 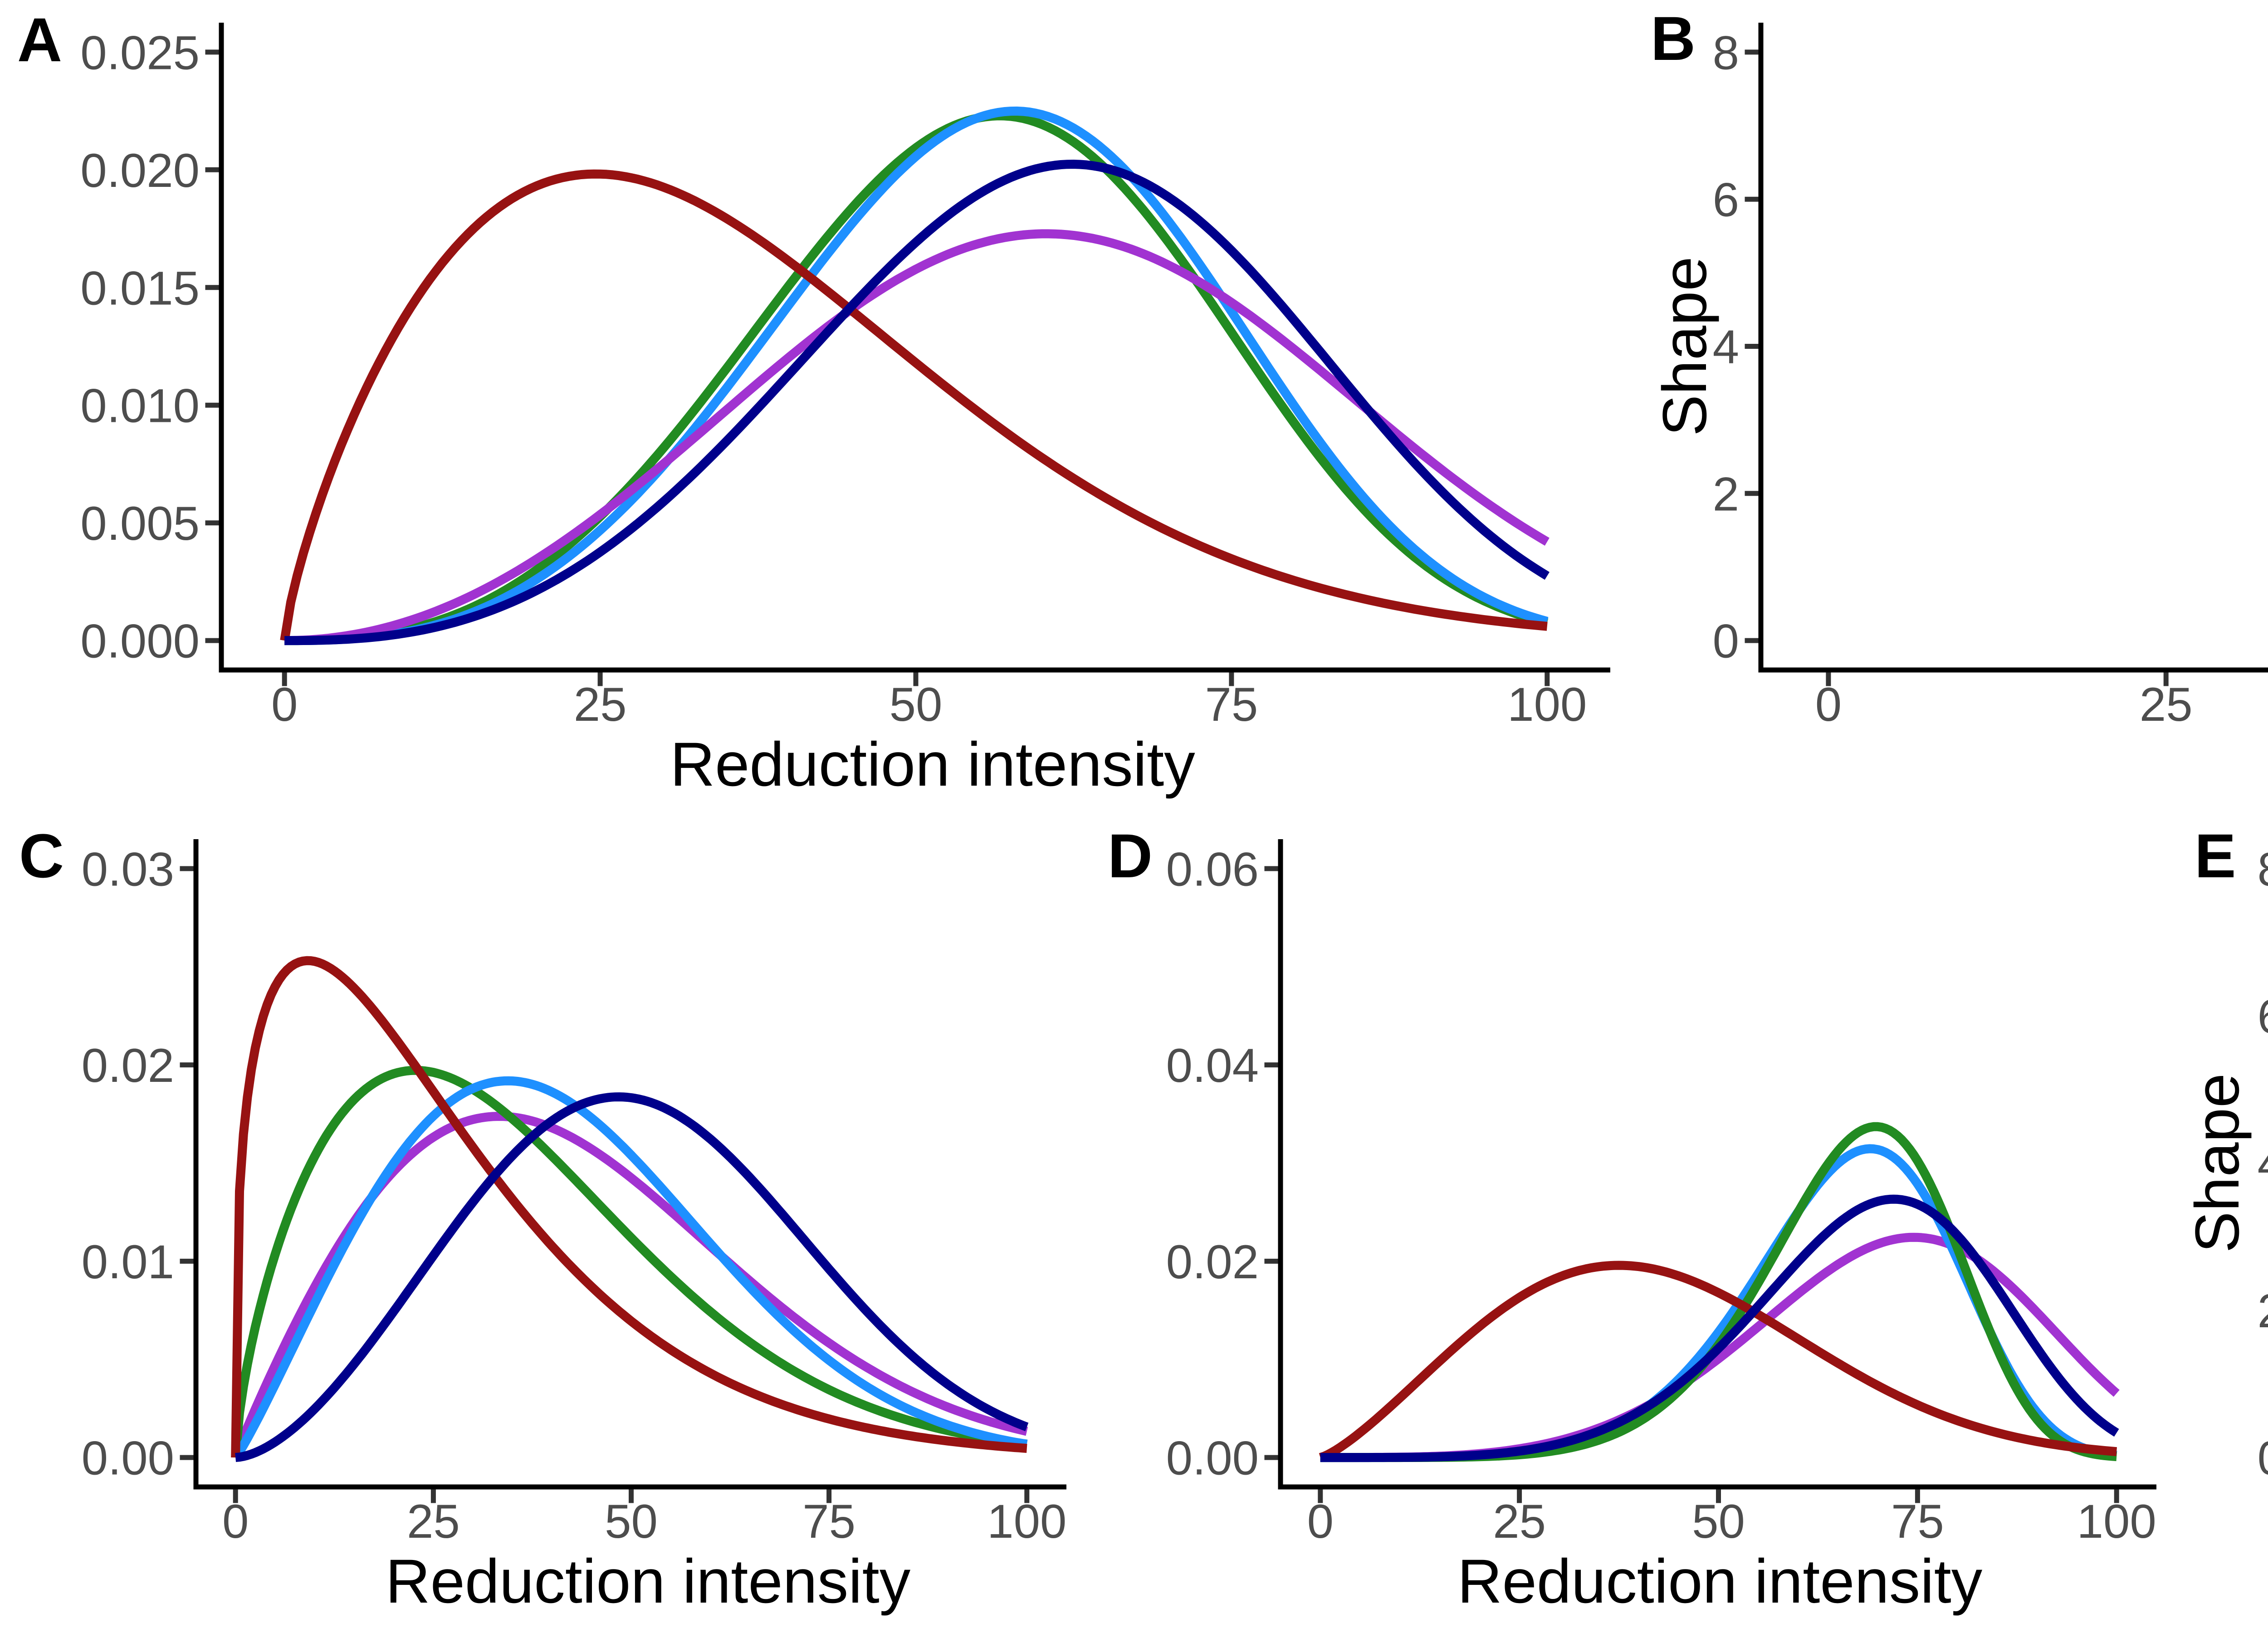 I want to click on svg-text: C, so click(x=42, y=856).